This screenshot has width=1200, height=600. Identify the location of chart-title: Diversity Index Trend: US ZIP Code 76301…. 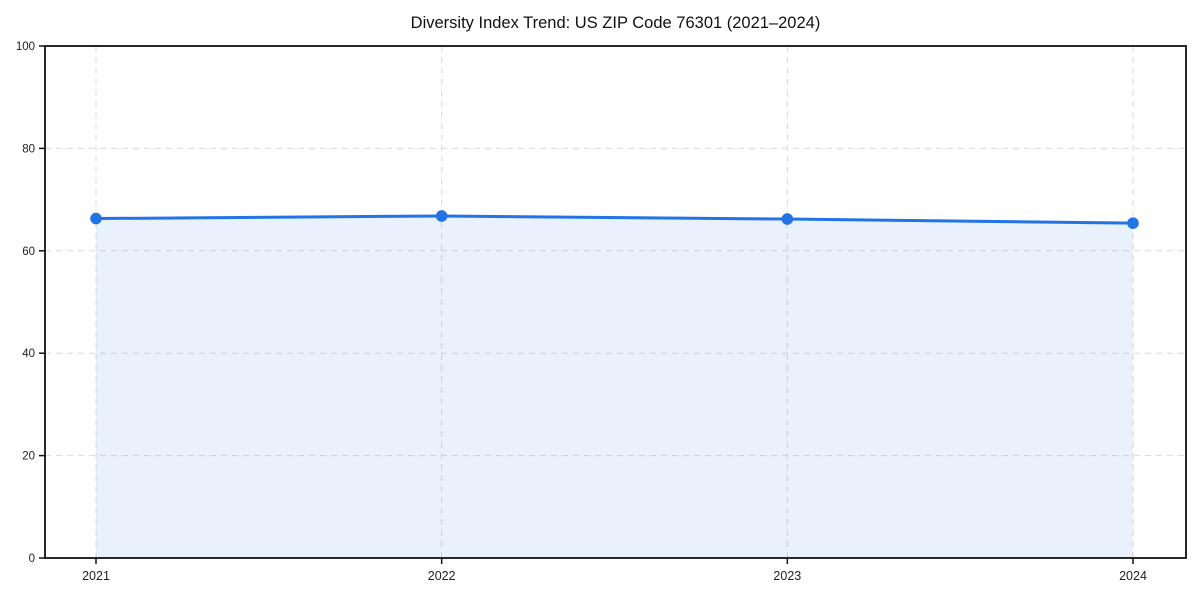
(616, 23).